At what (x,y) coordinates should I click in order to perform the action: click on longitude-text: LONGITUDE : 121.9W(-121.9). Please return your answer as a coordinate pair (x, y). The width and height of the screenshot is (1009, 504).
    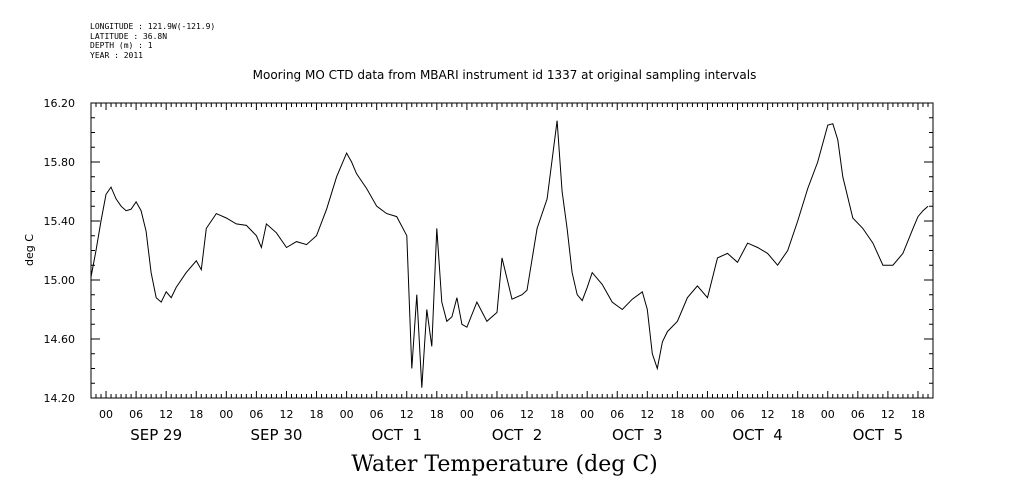
    Looking at the image, I should click on (153, 26).